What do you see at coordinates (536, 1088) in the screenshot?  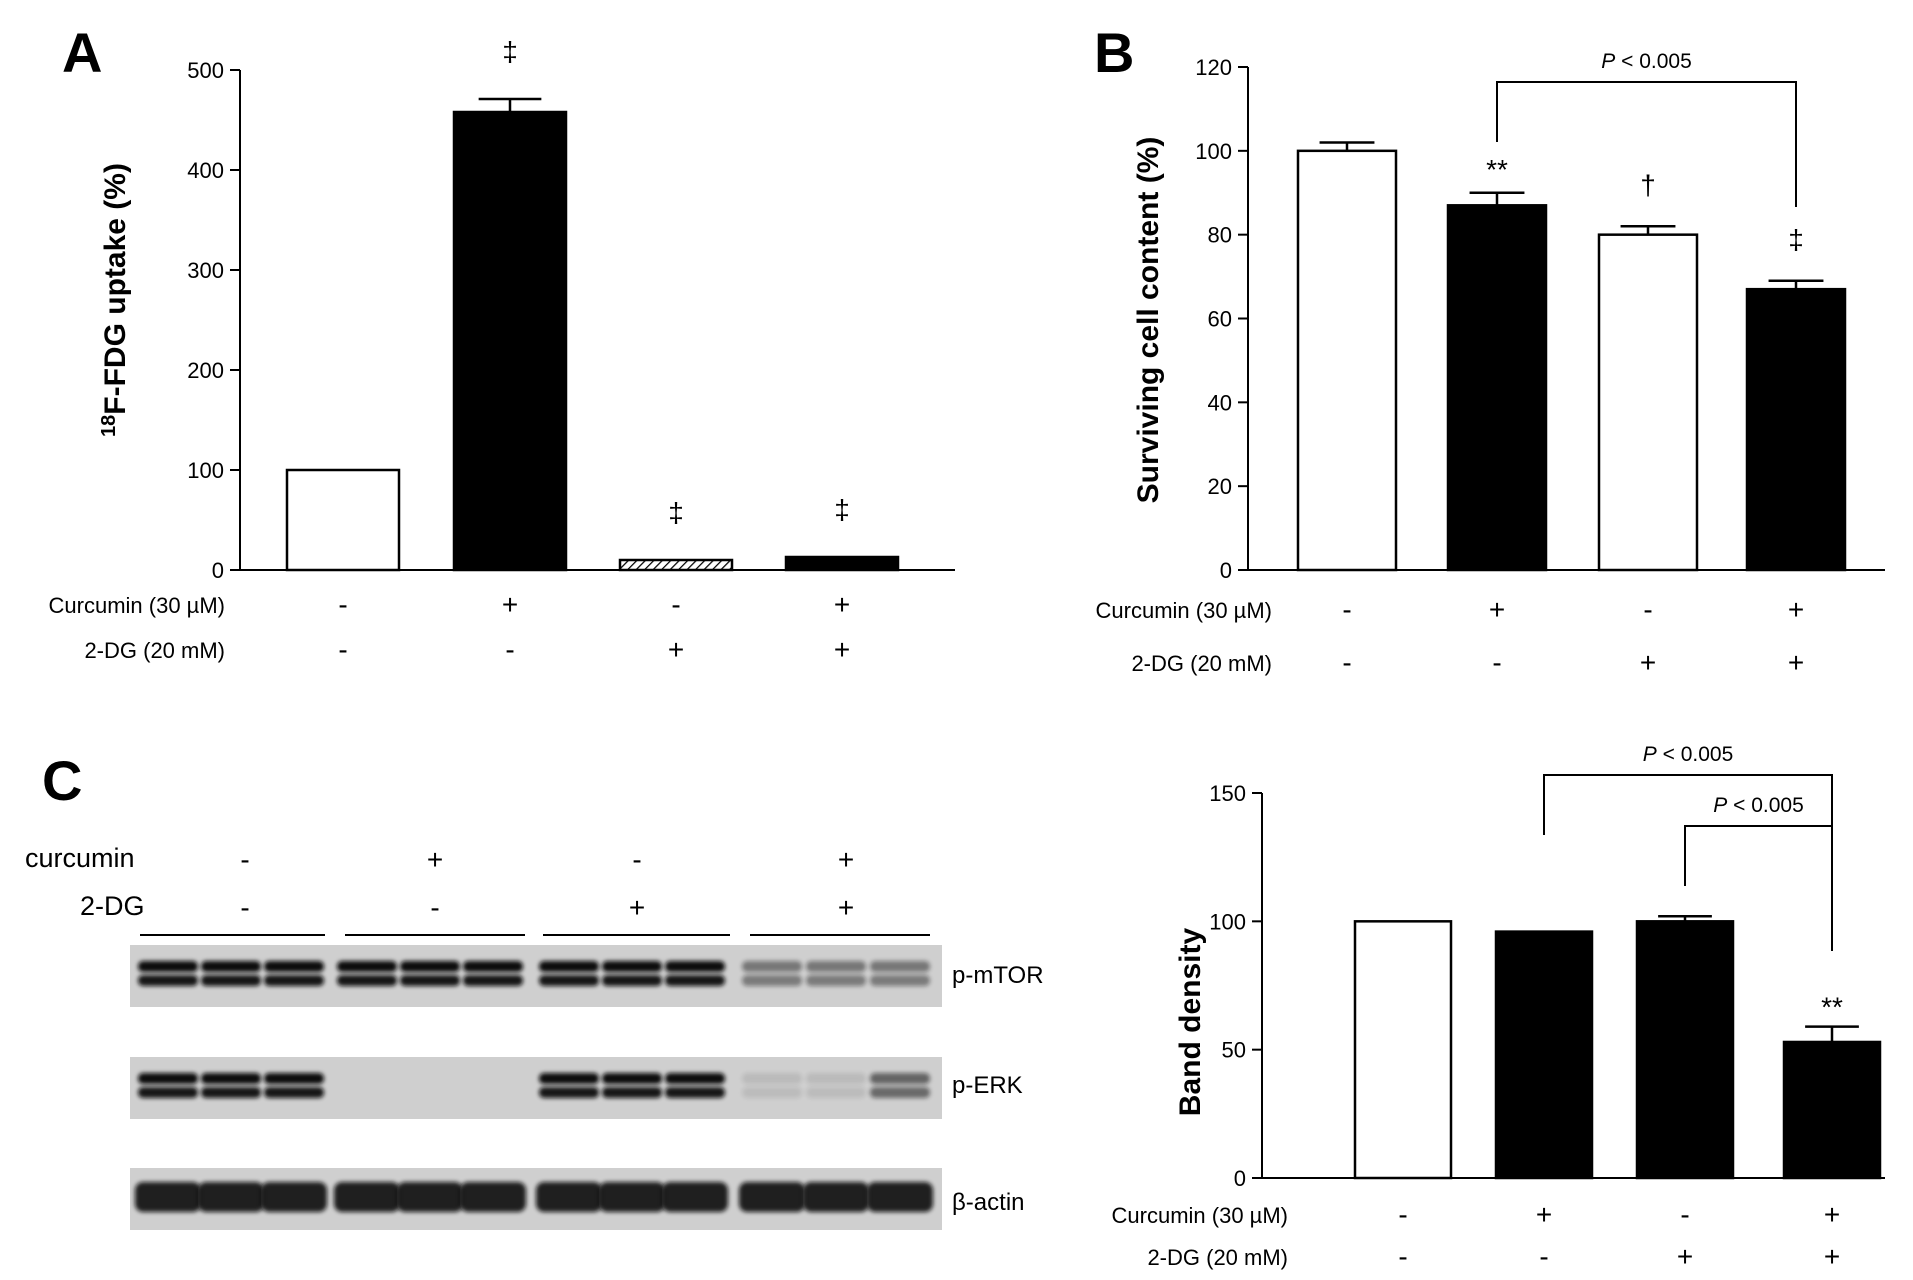 I see `blot-membrane` at bounding box center [536, 1088].